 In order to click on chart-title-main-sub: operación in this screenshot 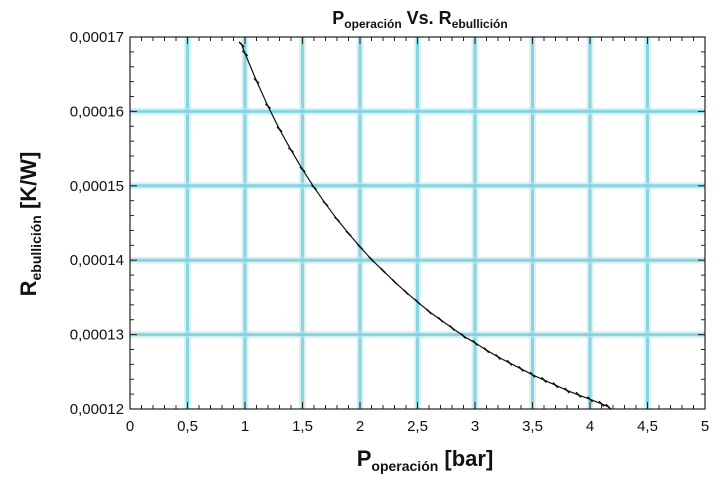, I will do `click(372, 24)`.